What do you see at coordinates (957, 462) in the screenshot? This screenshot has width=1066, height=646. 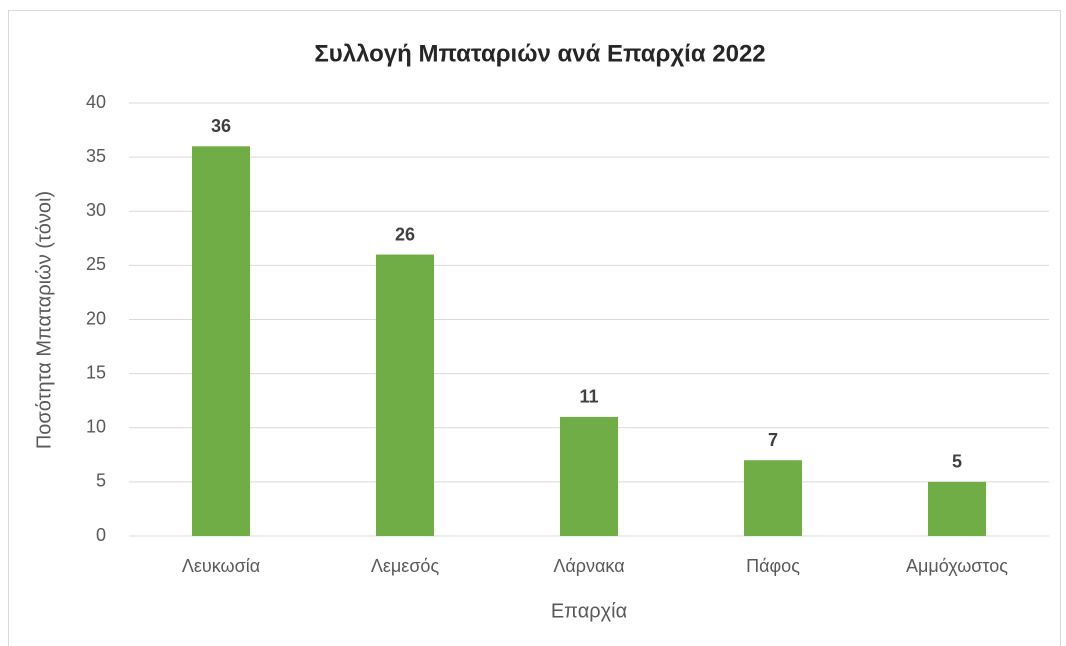 I see `data-label: 5` at bounding box center [957, 462].